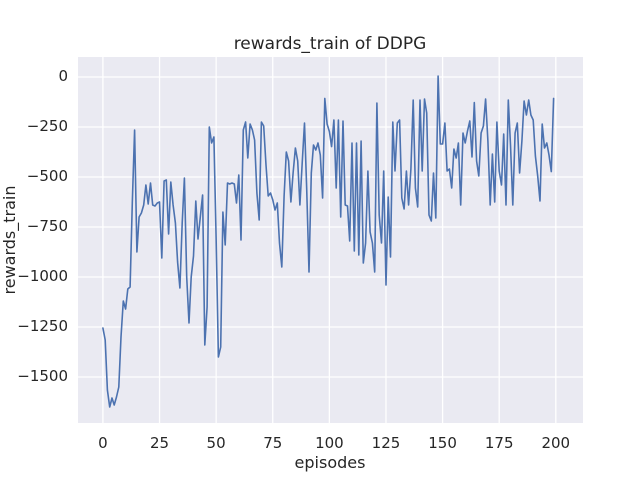 The height and width of the screenshot is (480, 640). Describe the element at coordinates (272, 443) in the screenshot. I see `x-tick-label: 75` at that location.